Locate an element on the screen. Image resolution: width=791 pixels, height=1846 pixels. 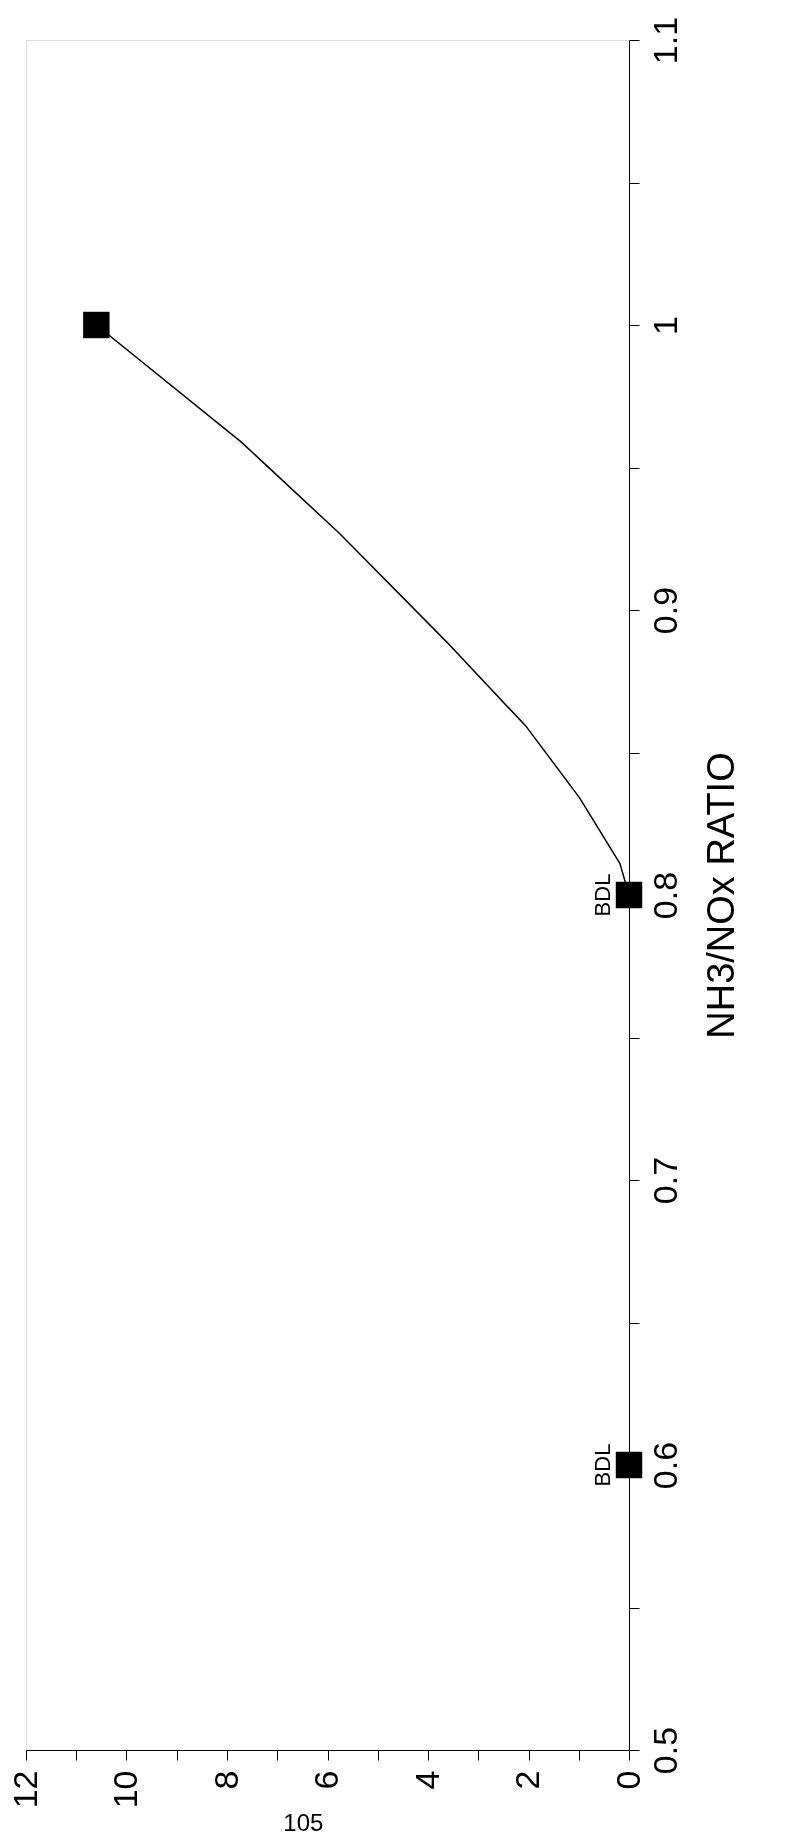
y-axis-title: NH3/NOx RATIO is located at coordinates (720, 895).